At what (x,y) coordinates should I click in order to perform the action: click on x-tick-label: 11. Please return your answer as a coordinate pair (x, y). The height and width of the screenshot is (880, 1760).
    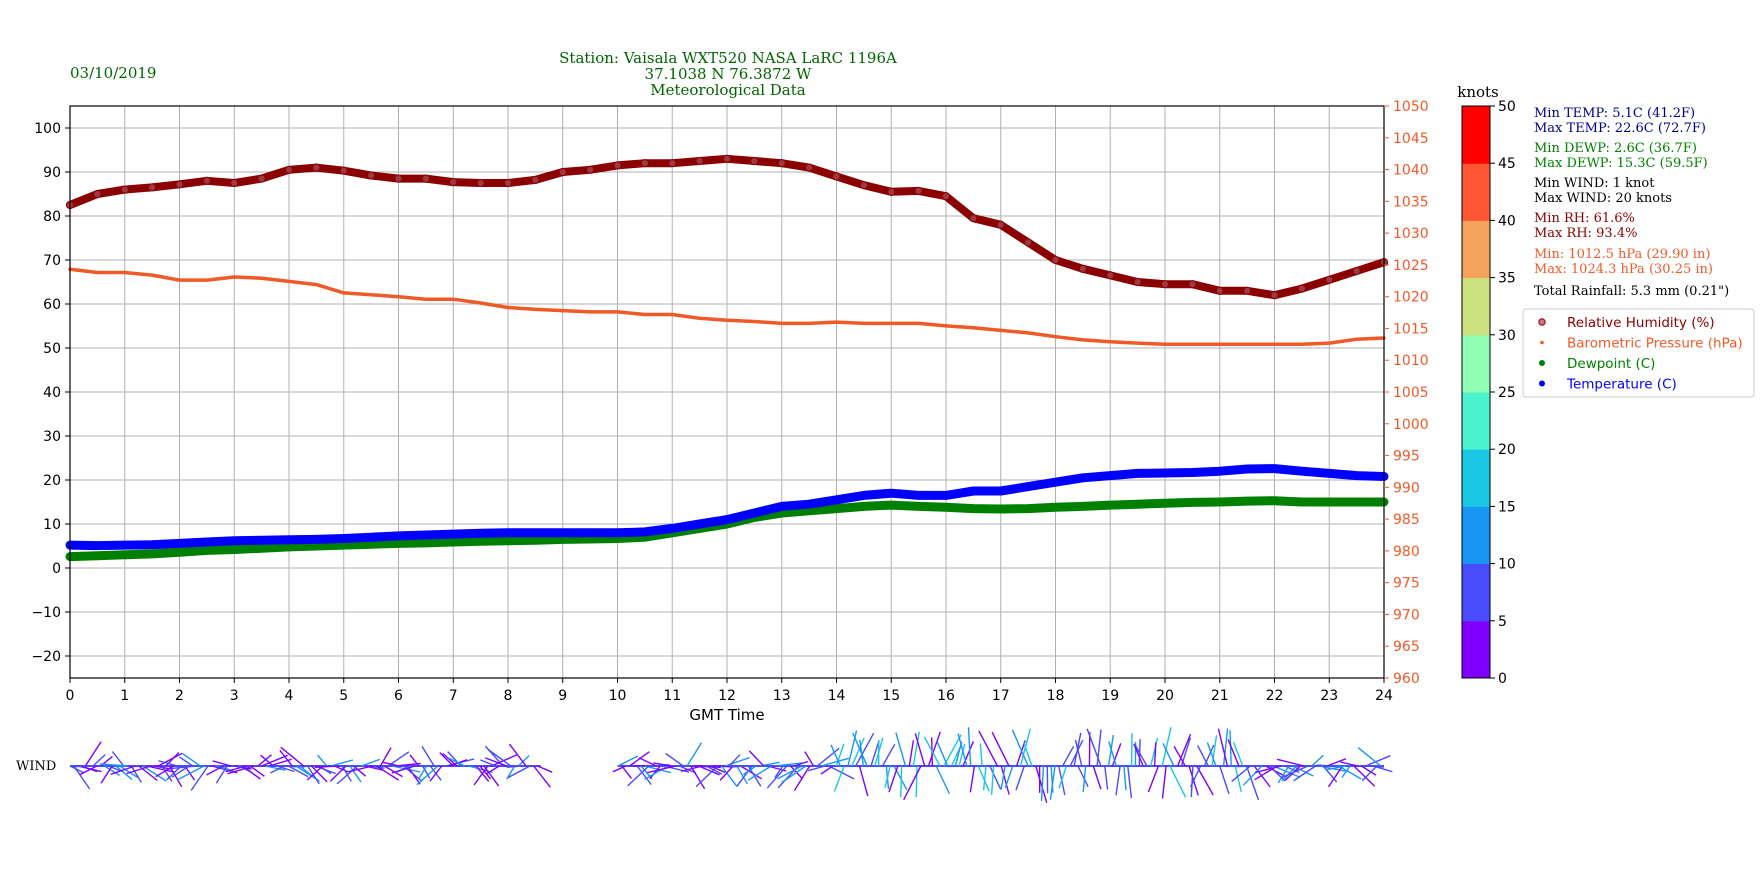
    Looking at the image, I should click on (672, 696).